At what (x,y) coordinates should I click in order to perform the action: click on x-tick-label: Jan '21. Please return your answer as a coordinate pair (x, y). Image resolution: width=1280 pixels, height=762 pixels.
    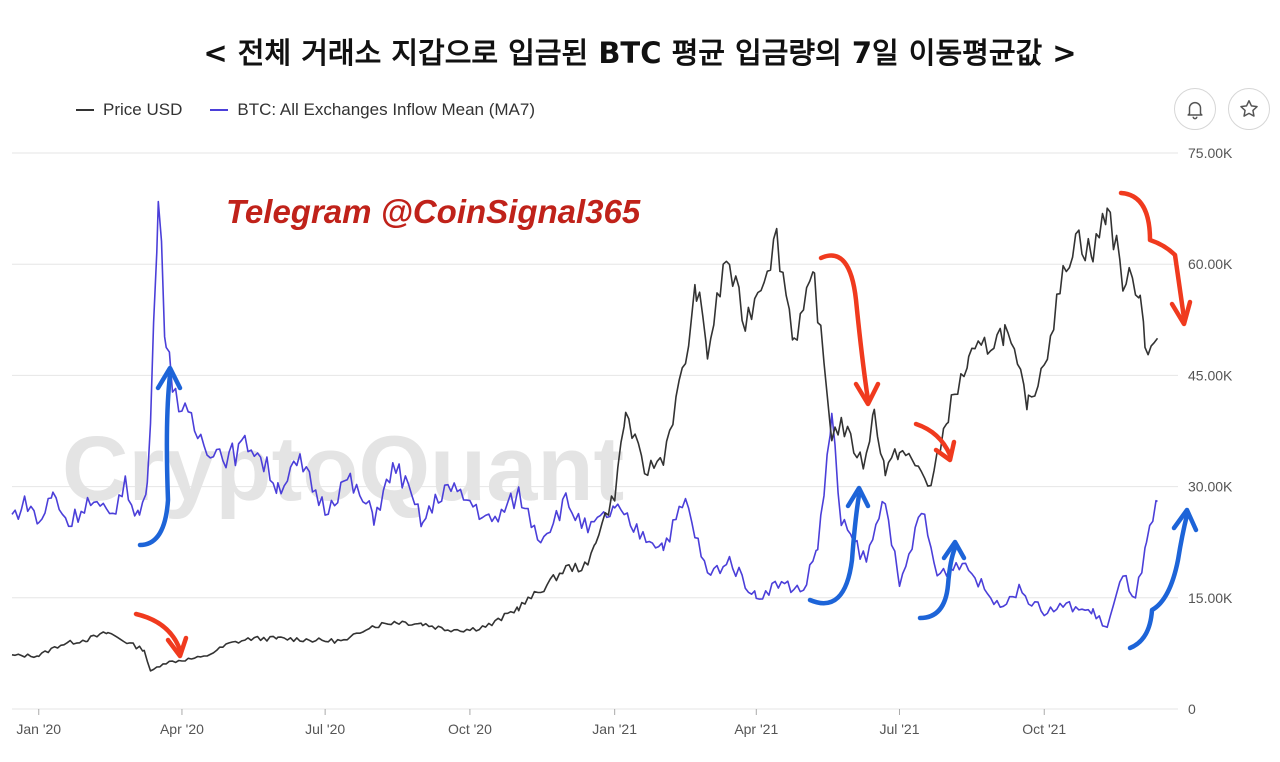
    Looking at the image, I should click on (614, 729).